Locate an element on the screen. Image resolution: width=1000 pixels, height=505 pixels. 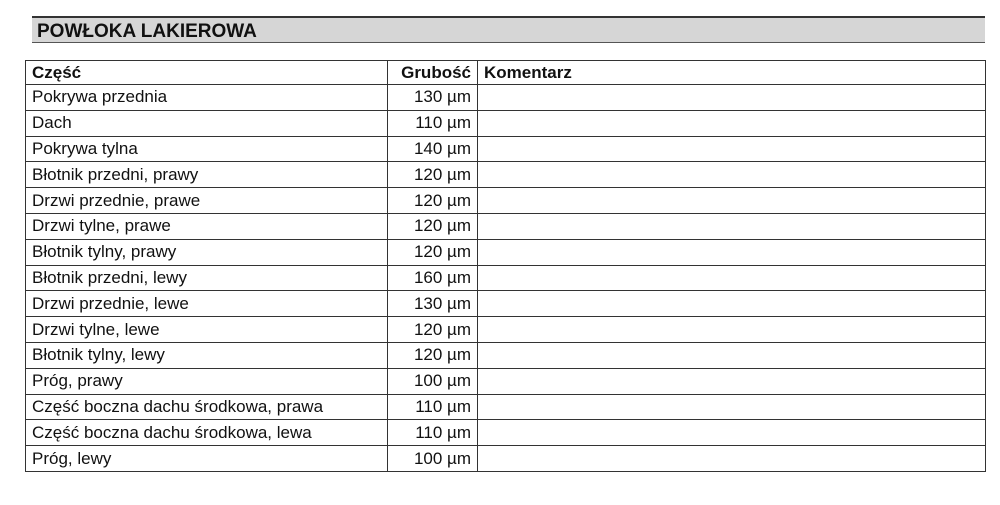
table-row: Pokrywa przednia 130 µm is located at coordinates (505, 97).